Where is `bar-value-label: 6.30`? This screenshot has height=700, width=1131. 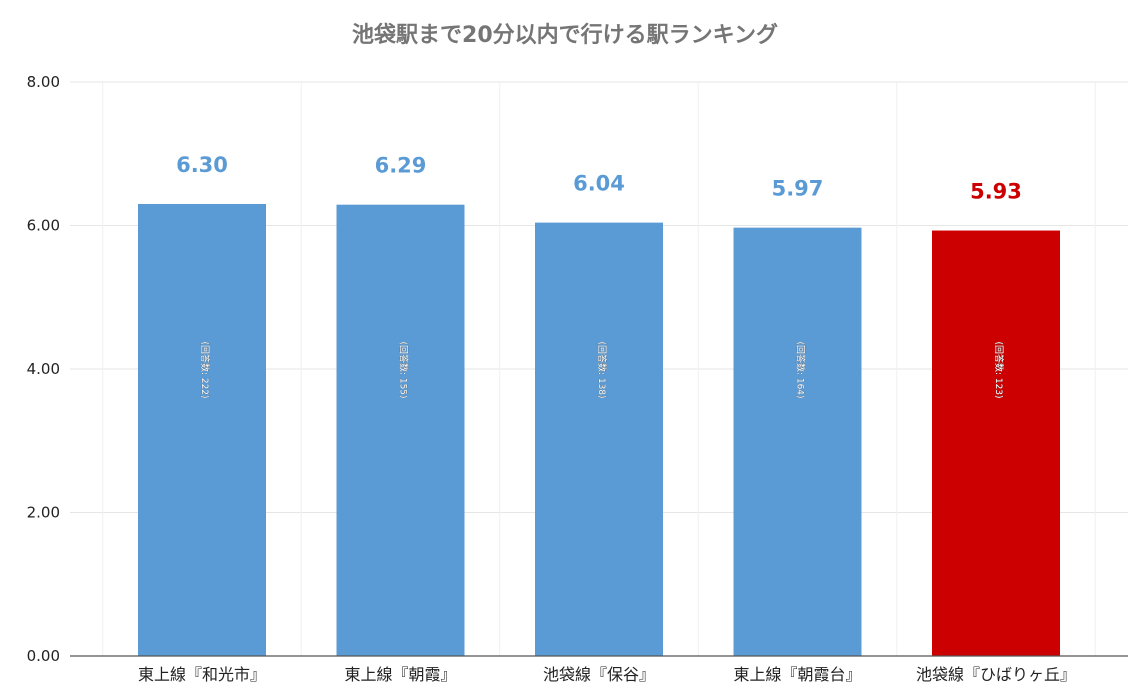 bar-value-label: 6.30 is located at coordinates (202, 165).